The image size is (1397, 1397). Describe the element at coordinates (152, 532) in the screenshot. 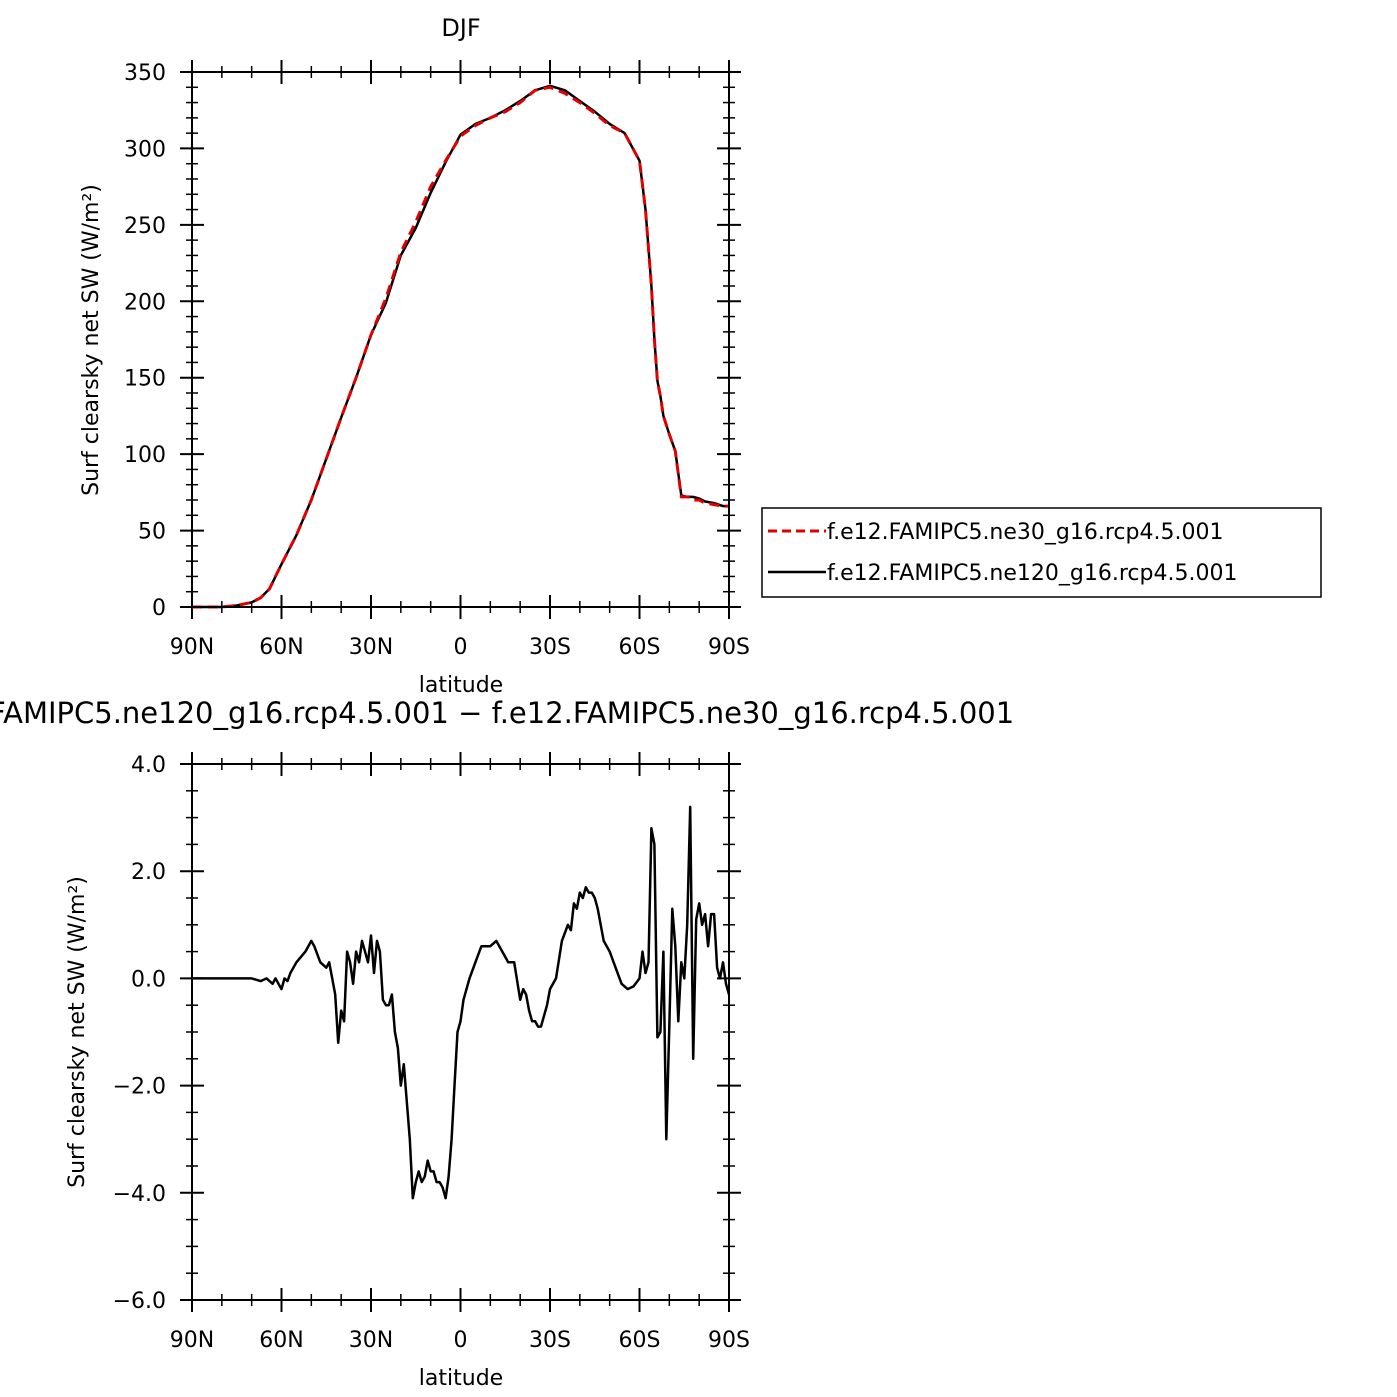

I see `top-y-tick-label: 50` at that location.